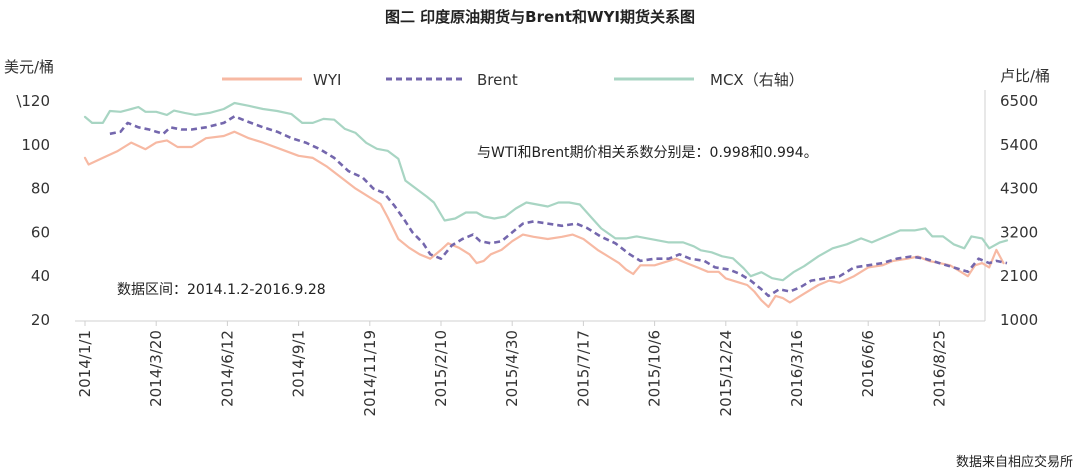 The image size is (1080, 473). What do you see at coordinates (655, 368) in the screenshot?
I see `x-tick-label: 2015/10/6` at bounding box center [655, 368].